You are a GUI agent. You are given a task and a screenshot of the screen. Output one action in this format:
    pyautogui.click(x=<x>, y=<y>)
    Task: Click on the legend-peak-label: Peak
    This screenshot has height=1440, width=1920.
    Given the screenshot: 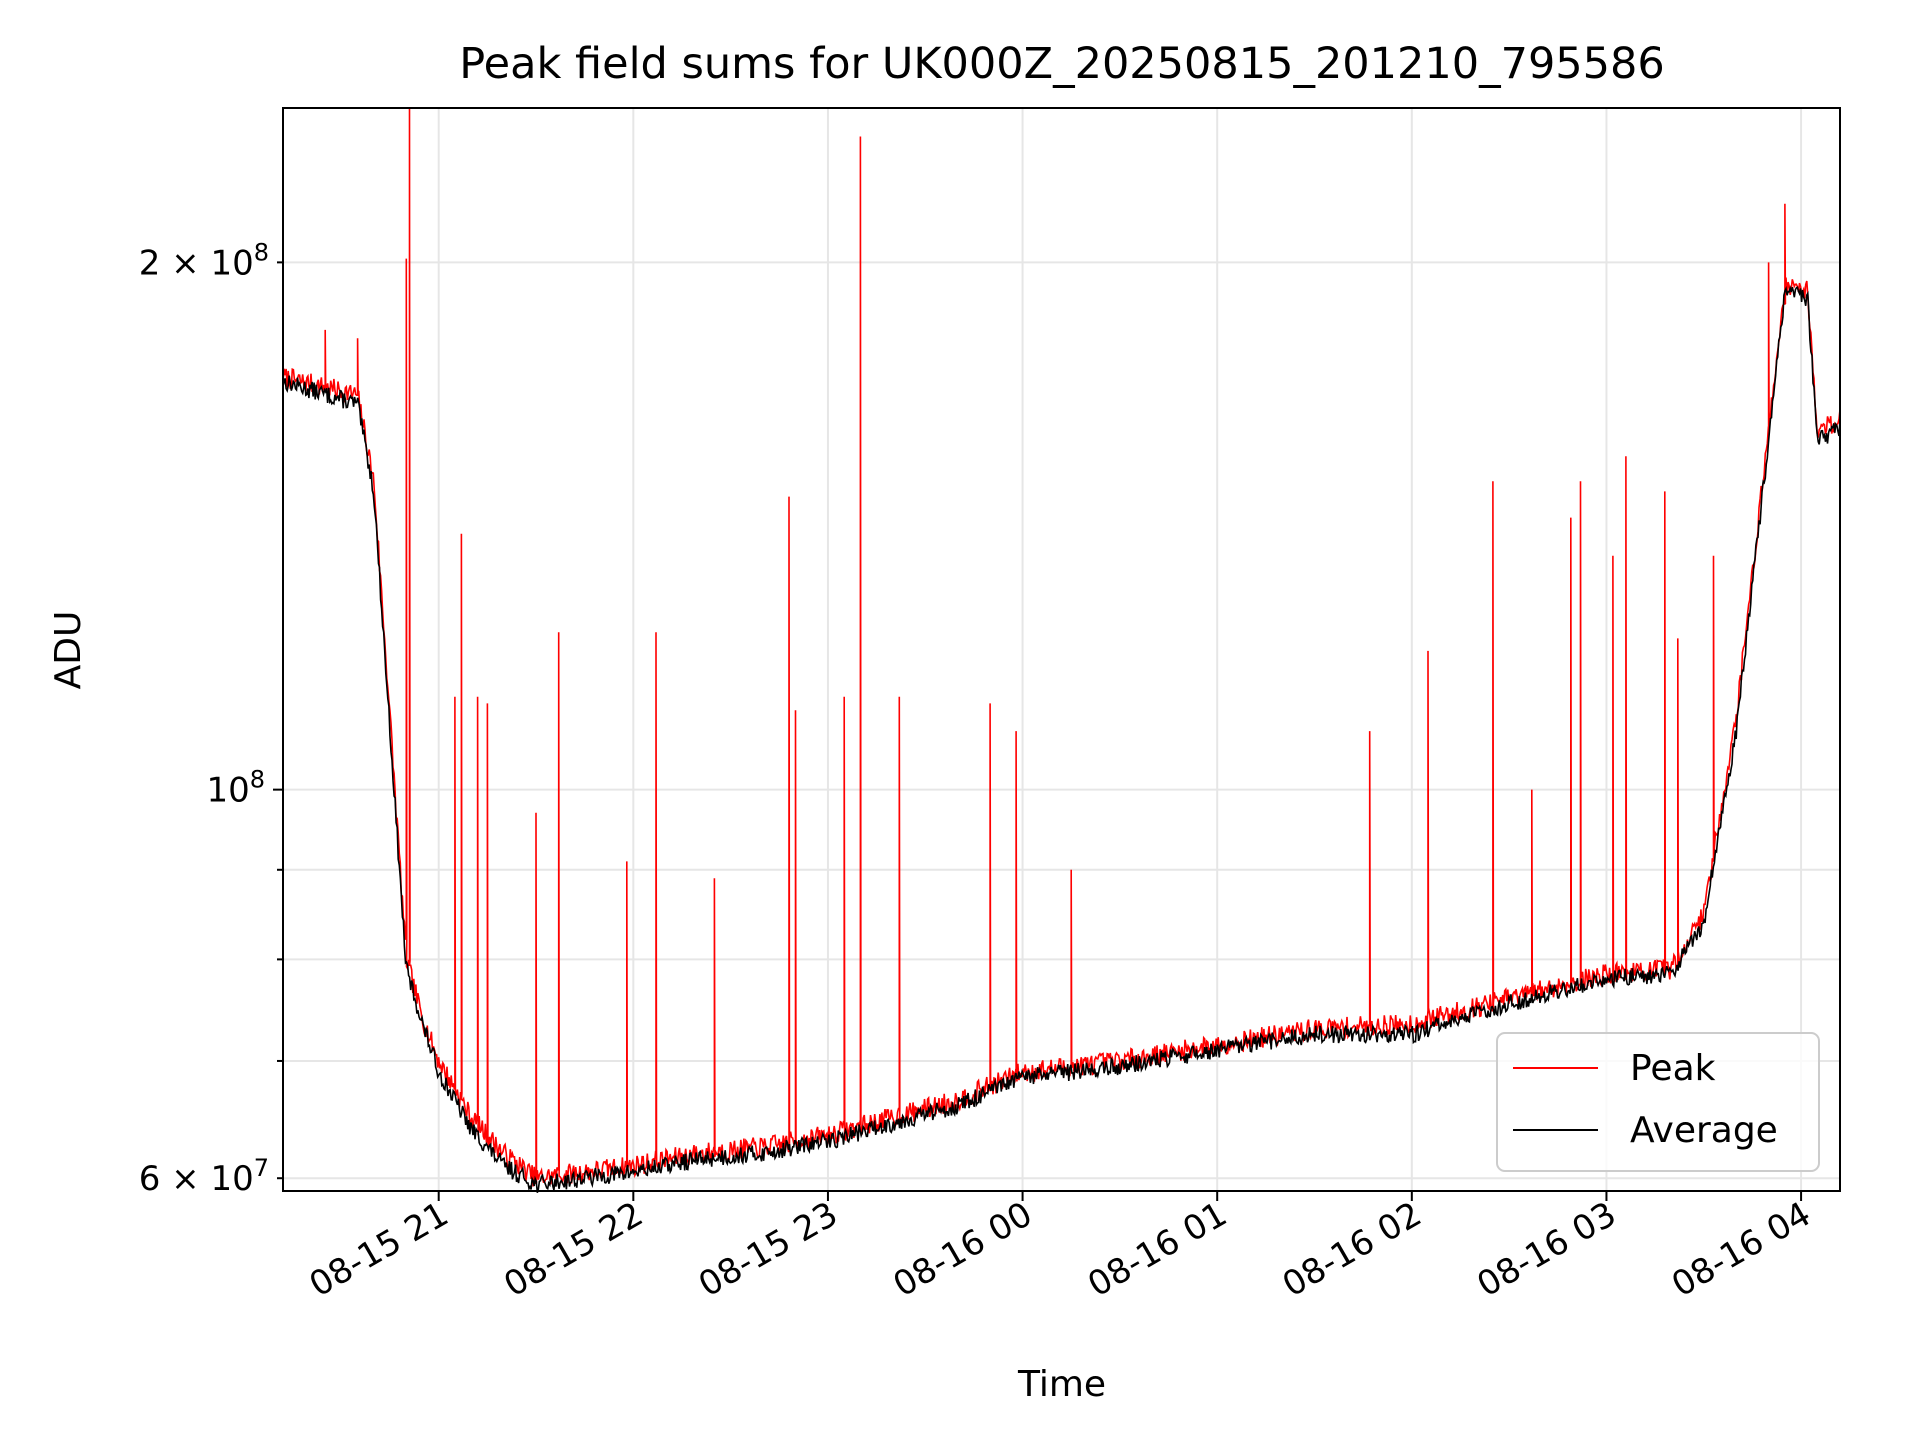 What is the action you would take?
    pyautogui.click(x=1673, y=1068)
    